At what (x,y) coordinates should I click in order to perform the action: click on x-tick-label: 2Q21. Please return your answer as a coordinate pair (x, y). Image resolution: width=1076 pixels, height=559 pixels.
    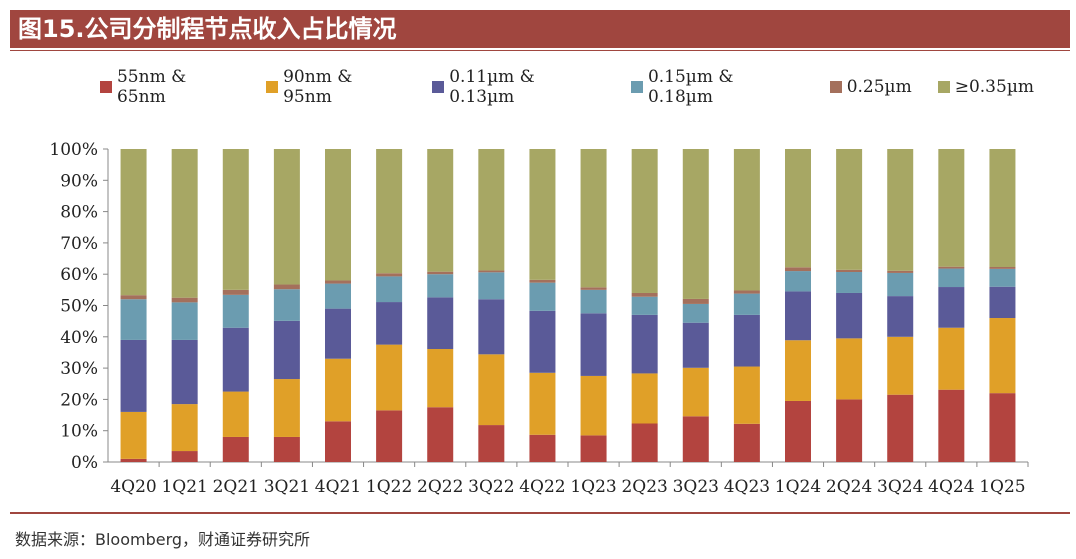
    Looking at the image, I should click on (236, 487).